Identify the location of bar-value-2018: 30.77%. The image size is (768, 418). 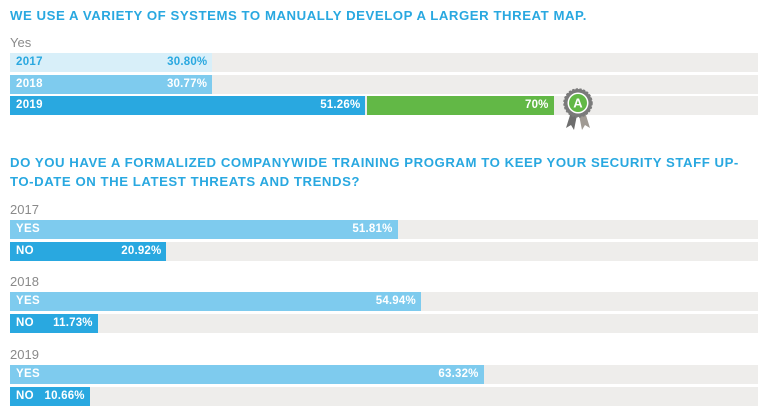
(187, 83).